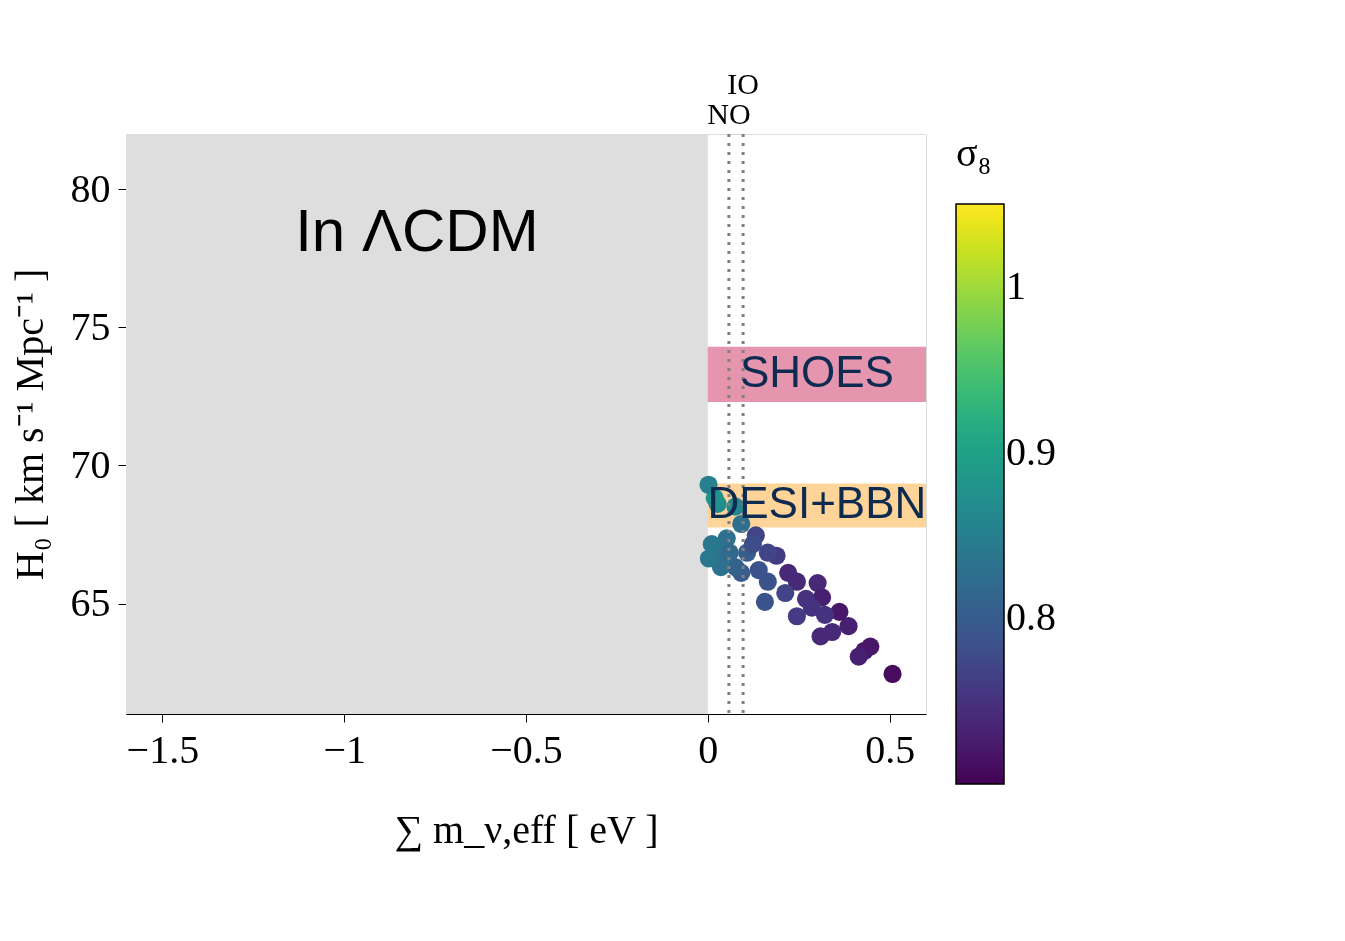 The image size is (1345, 941). Describe the element at coordinates (1031, 451) in the screenshot. I see `color-bar-label: 0.9` at that location.